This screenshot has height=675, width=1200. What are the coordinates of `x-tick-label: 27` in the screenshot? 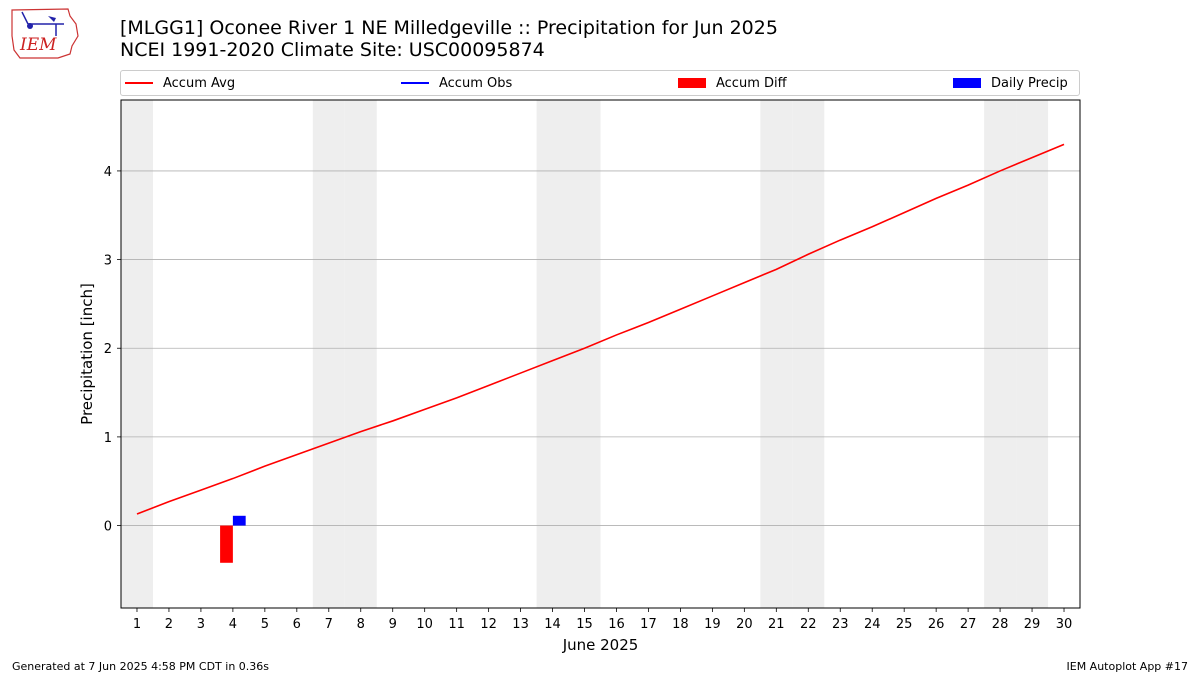 It's located at (968, 624).